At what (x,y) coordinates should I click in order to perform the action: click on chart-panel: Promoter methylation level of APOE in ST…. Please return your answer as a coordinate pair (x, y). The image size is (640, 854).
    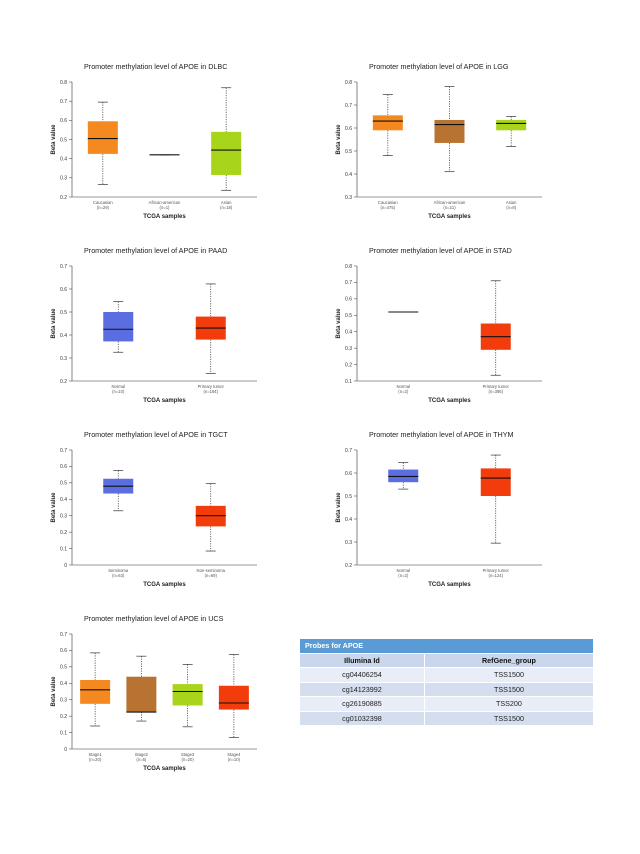
    Looking at the image, I should click on (439, 325).